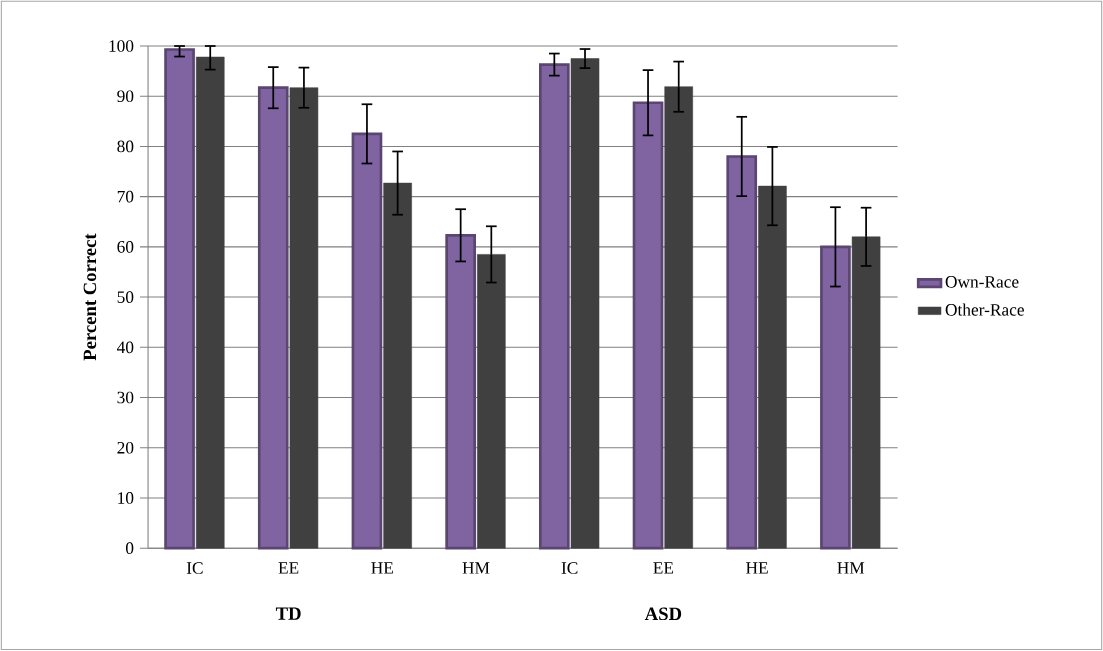 This screenshot has height=651, width=1103. What do you see at coordinates (288, 613) in the screenshot?
I see `text: TD` at bounding box center [288, 613].